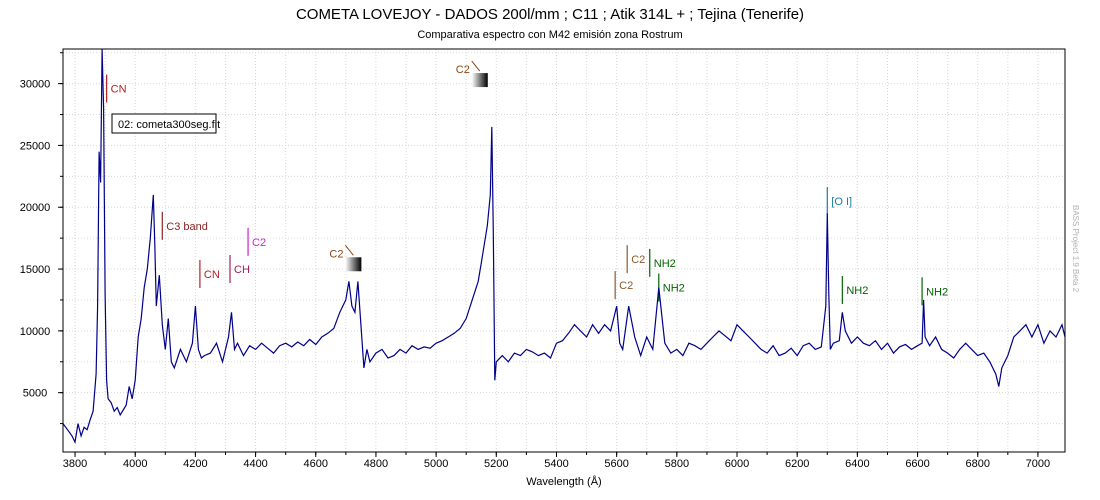  What do you see at coordinates (376, 464) in the screenshot?
I see `x-tick-label: 4800` at bounding box center [376, 464].